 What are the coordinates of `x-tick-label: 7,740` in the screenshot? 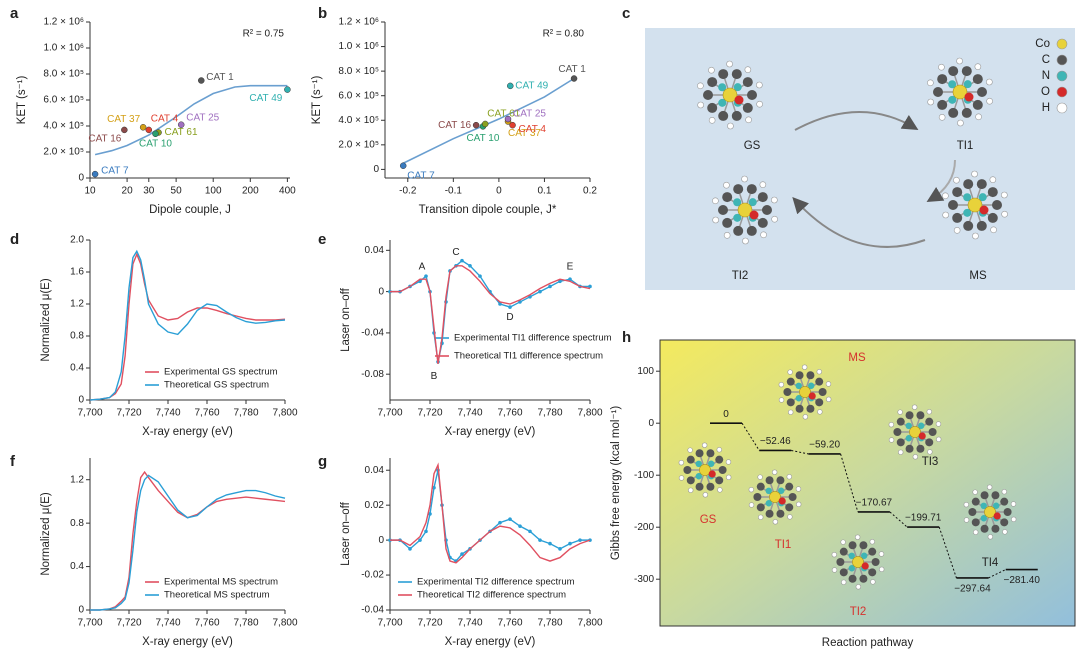 It's located at (167, 413).